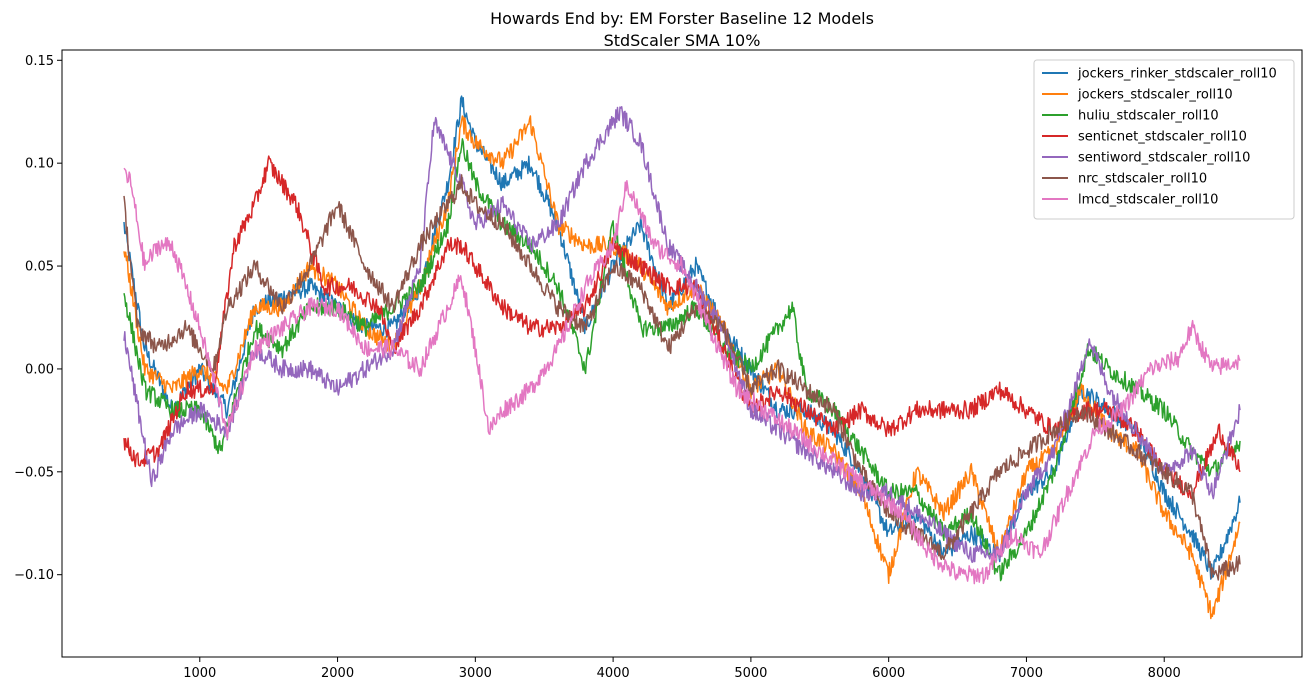 This screenshot has height=690, width=1312. Describe the element at coordinates (682, 40) in the screenshot. I see `chart-subtitle: StdScaler SMA 10%` at that location.